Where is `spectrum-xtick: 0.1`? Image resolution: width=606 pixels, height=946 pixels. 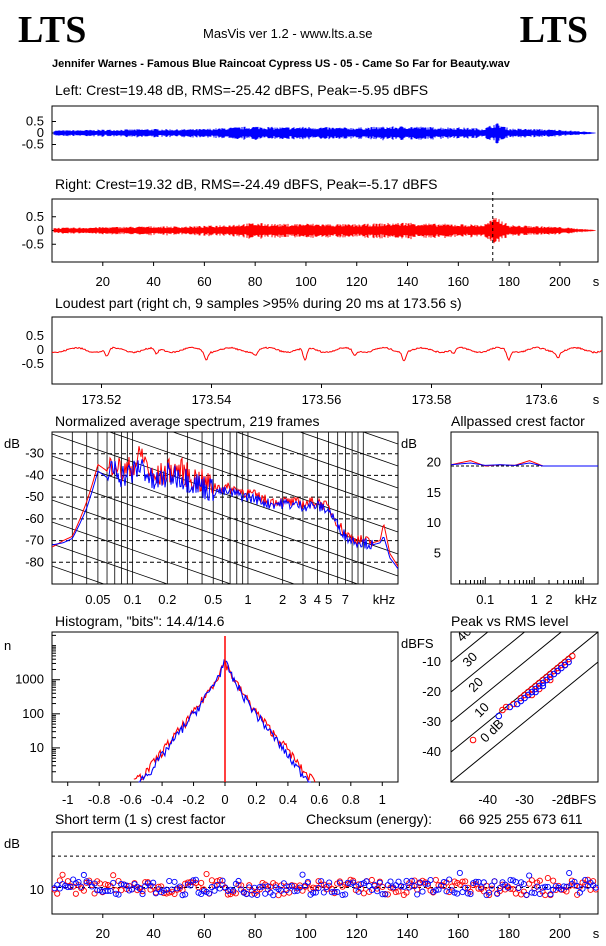
spectrum-xtick: 0.1 is located at coordinates (133, 599).